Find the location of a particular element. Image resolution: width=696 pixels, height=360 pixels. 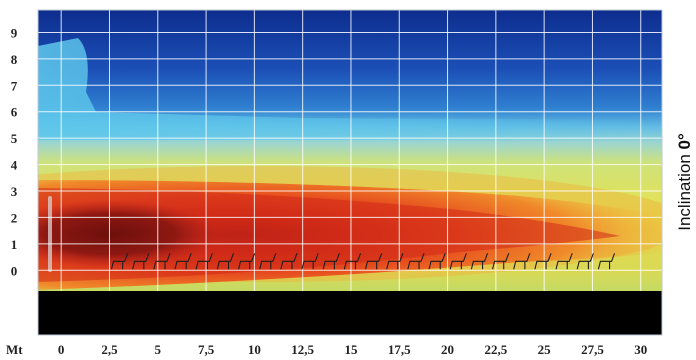

floor-band is located at coordinates (350, 313).